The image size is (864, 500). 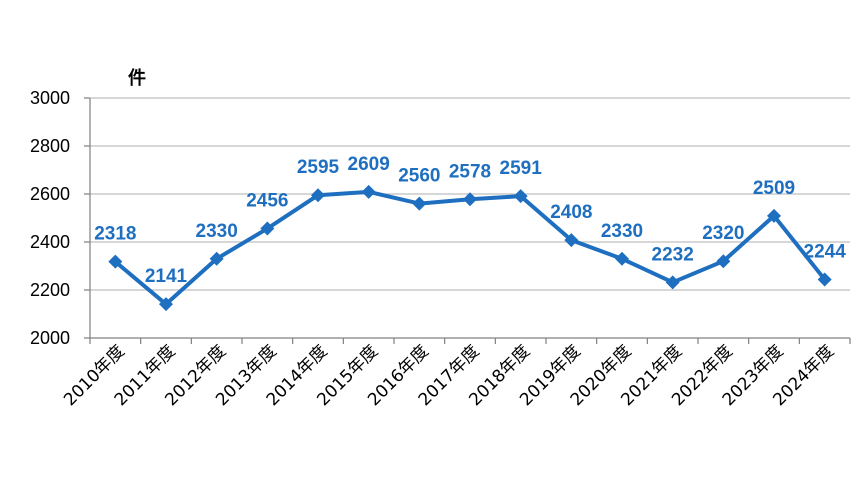 I want to click on data-label: 2609, so click(x=369, y=164).